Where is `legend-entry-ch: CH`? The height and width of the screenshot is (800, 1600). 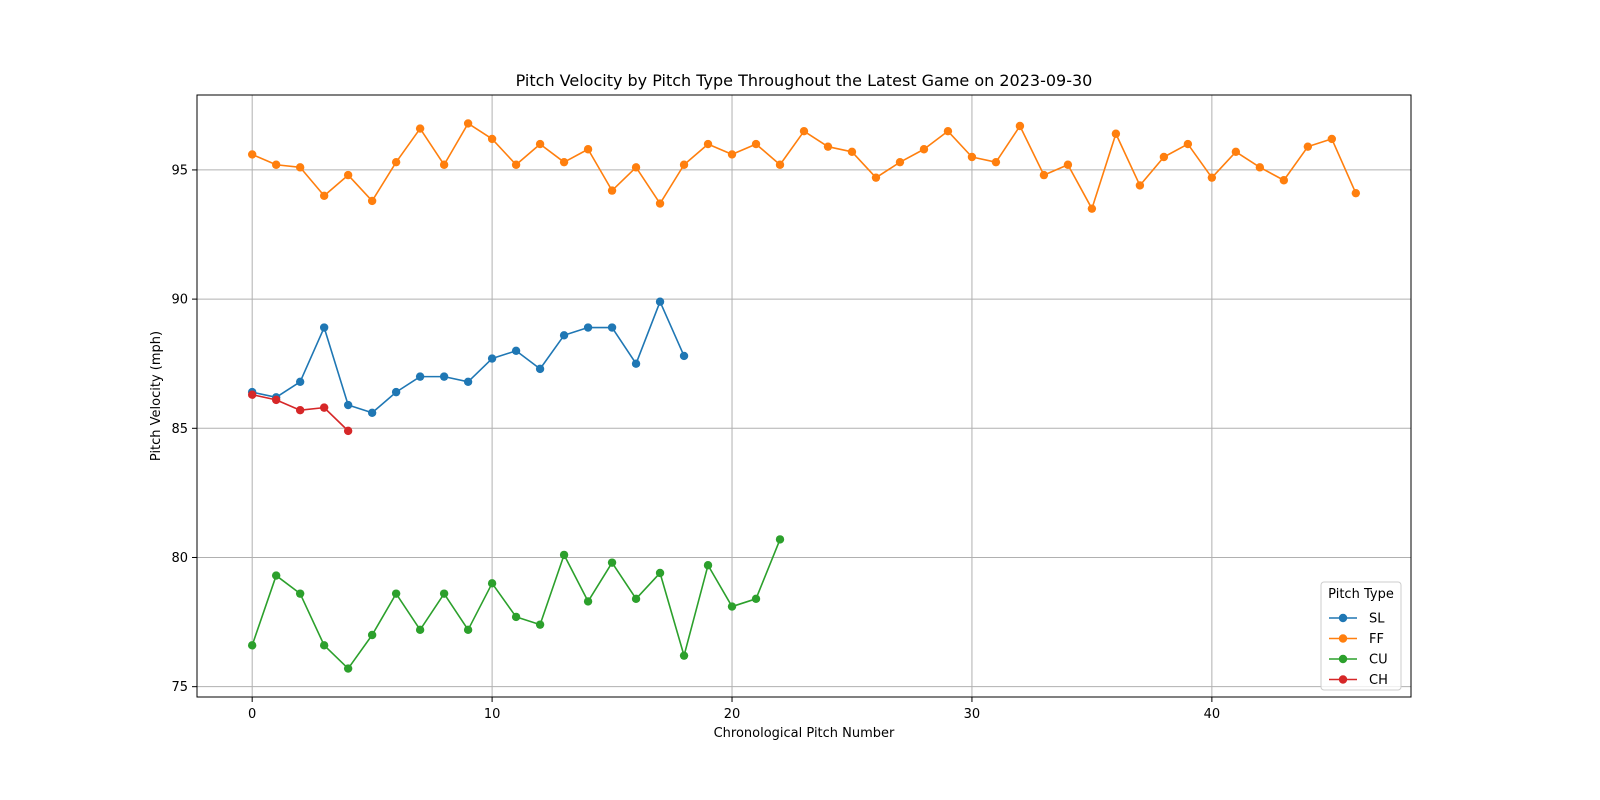
legend-entry-ch: CH is located at coordinates (1358, 680).